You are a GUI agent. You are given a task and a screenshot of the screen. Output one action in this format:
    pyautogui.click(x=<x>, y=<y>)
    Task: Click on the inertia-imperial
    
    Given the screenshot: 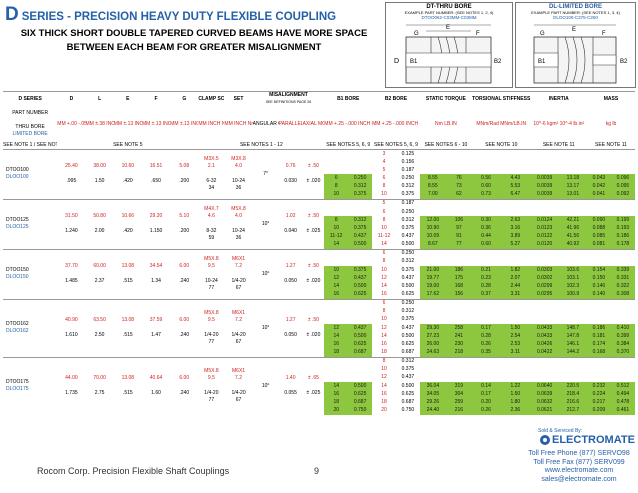 What is the action you would take?
    pyautogui.click(x=572, y=303)
    